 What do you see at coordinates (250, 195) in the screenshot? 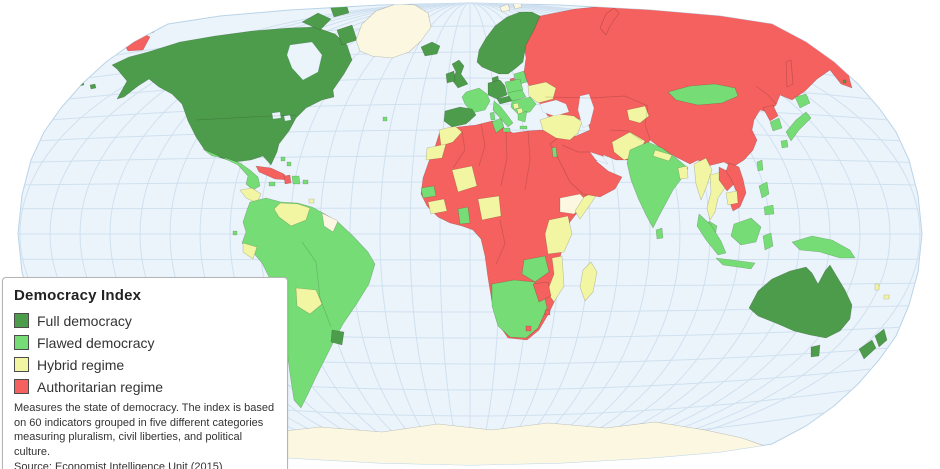
I see `region-central-america: Guatemala, Honduras and Nicaragua` at bounding box center [250, 195].